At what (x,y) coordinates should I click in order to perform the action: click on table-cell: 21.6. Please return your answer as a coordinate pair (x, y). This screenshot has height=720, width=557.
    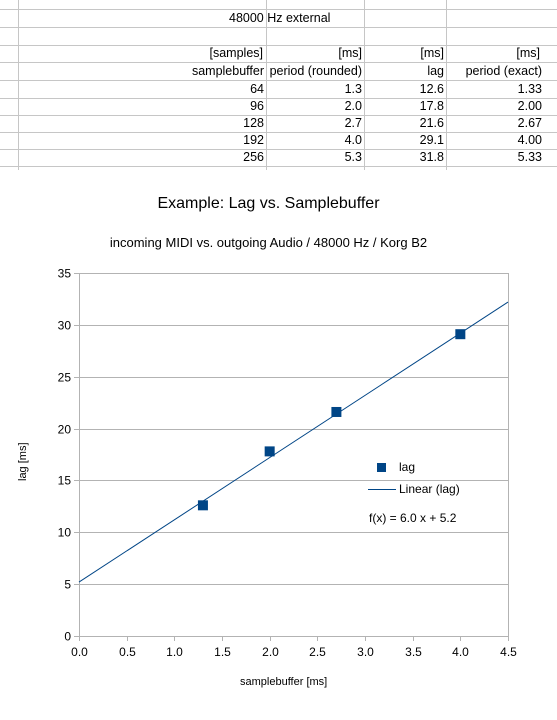
    Looking at the image, I should click on (431, 123).